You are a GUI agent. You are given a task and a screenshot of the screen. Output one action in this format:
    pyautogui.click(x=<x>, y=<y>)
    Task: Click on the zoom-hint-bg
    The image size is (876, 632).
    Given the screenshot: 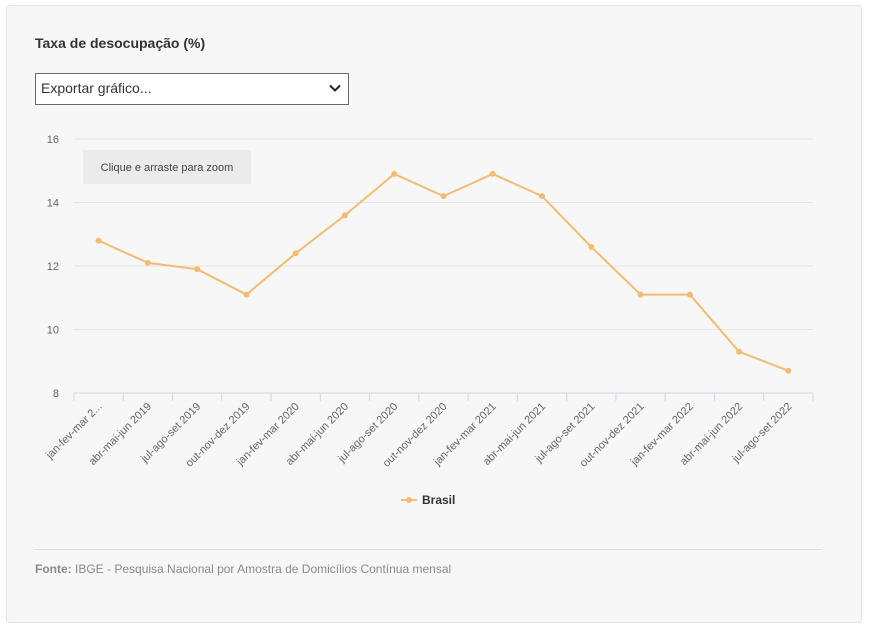 What is the action you would take?
    pyautogui.click(x=167, y=167)
    